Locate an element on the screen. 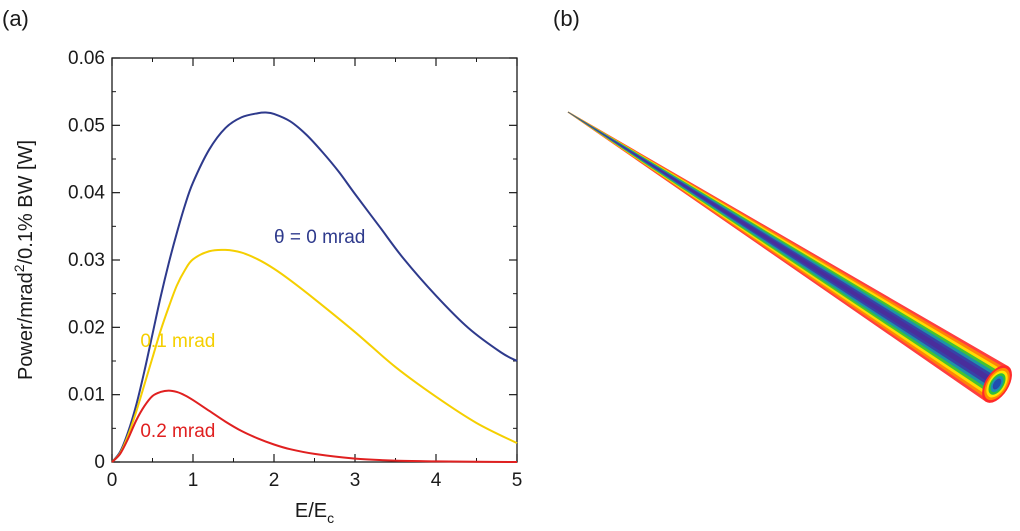 This screenshot has height=531, width=1020. x-tick-label: 1 is located at coordinates (193, 480).